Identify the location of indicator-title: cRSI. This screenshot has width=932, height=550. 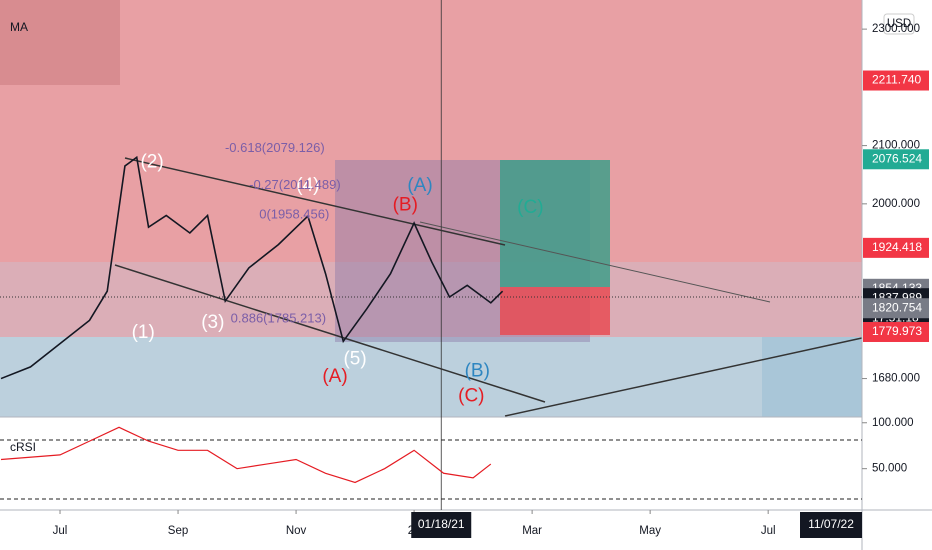
(23, 447).